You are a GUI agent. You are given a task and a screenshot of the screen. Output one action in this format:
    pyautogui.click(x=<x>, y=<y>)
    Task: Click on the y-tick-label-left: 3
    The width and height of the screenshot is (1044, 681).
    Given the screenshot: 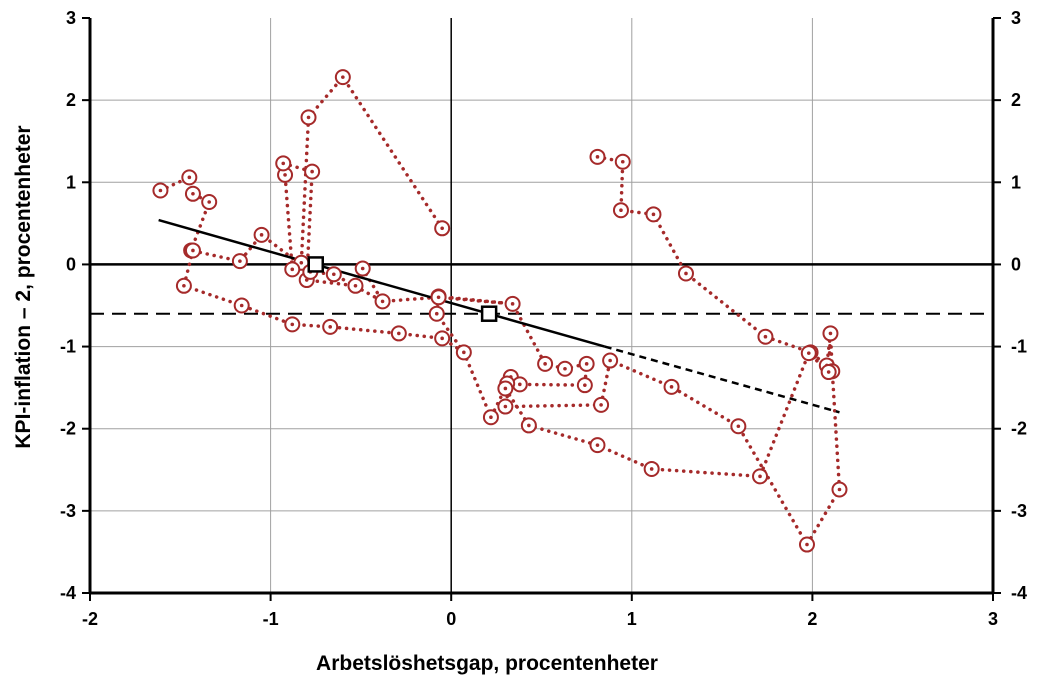 What is the action you would take?
    pyautogui.click(x=71, y=18)
    